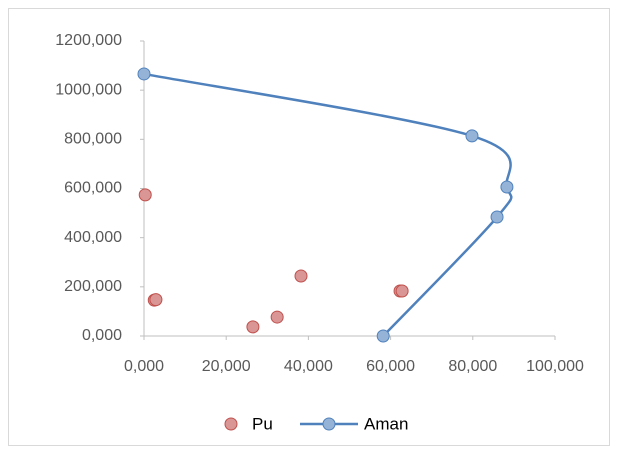  I want to click on legend-label: Pu, so click(262, 423).